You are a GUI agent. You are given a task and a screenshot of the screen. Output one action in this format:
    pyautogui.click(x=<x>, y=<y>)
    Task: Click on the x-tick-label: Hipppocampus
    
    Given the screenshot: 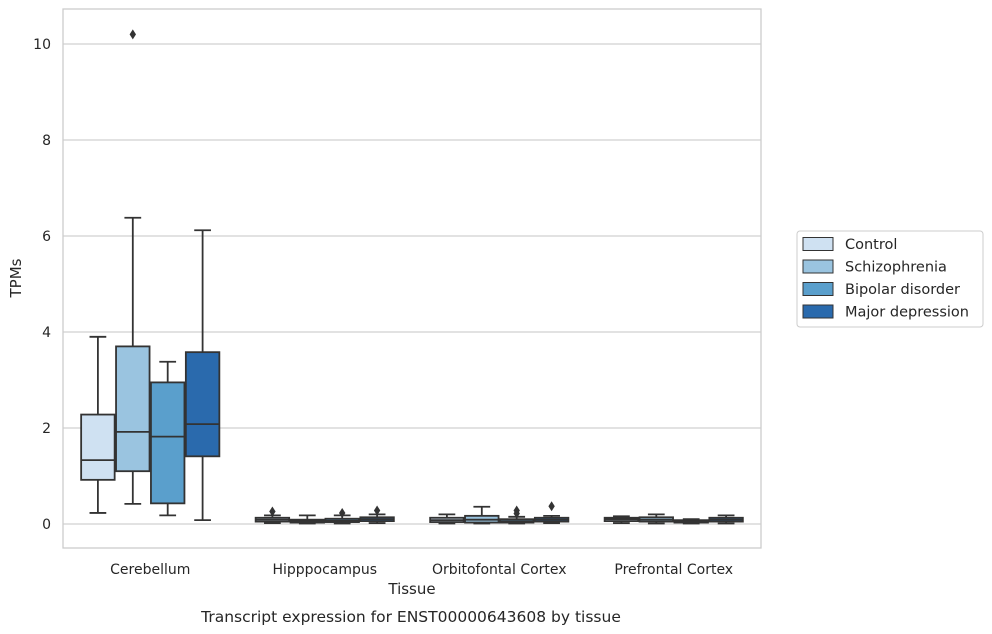 What is the action you would take?
    pyautogui.click(x=324, y=570)
    